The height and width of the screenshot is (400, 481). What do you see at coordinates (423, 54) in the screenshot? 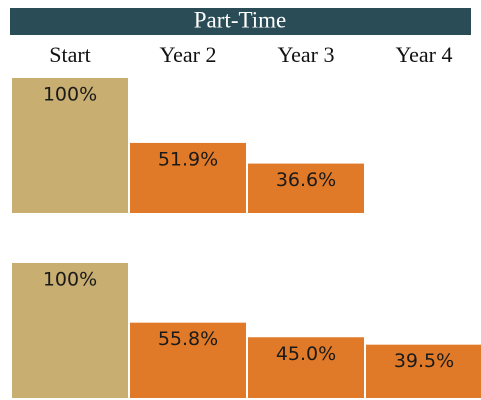
I see `category-label: Year 4` at bounding box center [423, 54].